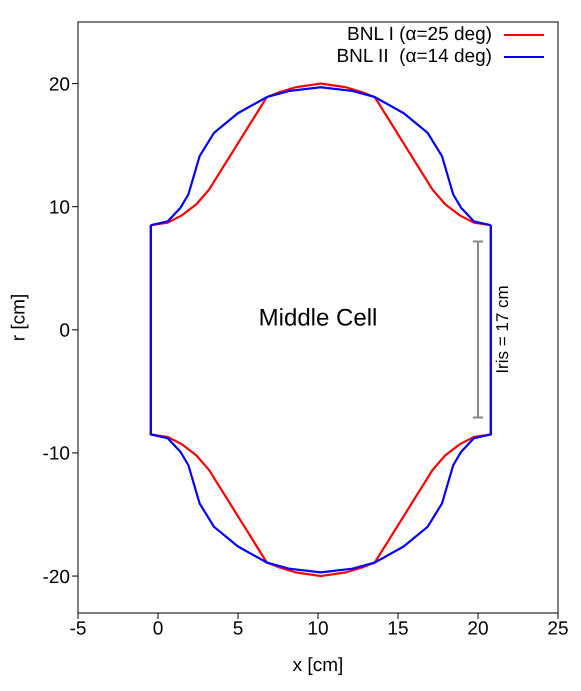 Image resolution: width=581 pixels, height=691 pixels. Describe the element at coordinates (78, 629) in the screenshot. I see `x-tick-label: -5` at that location.